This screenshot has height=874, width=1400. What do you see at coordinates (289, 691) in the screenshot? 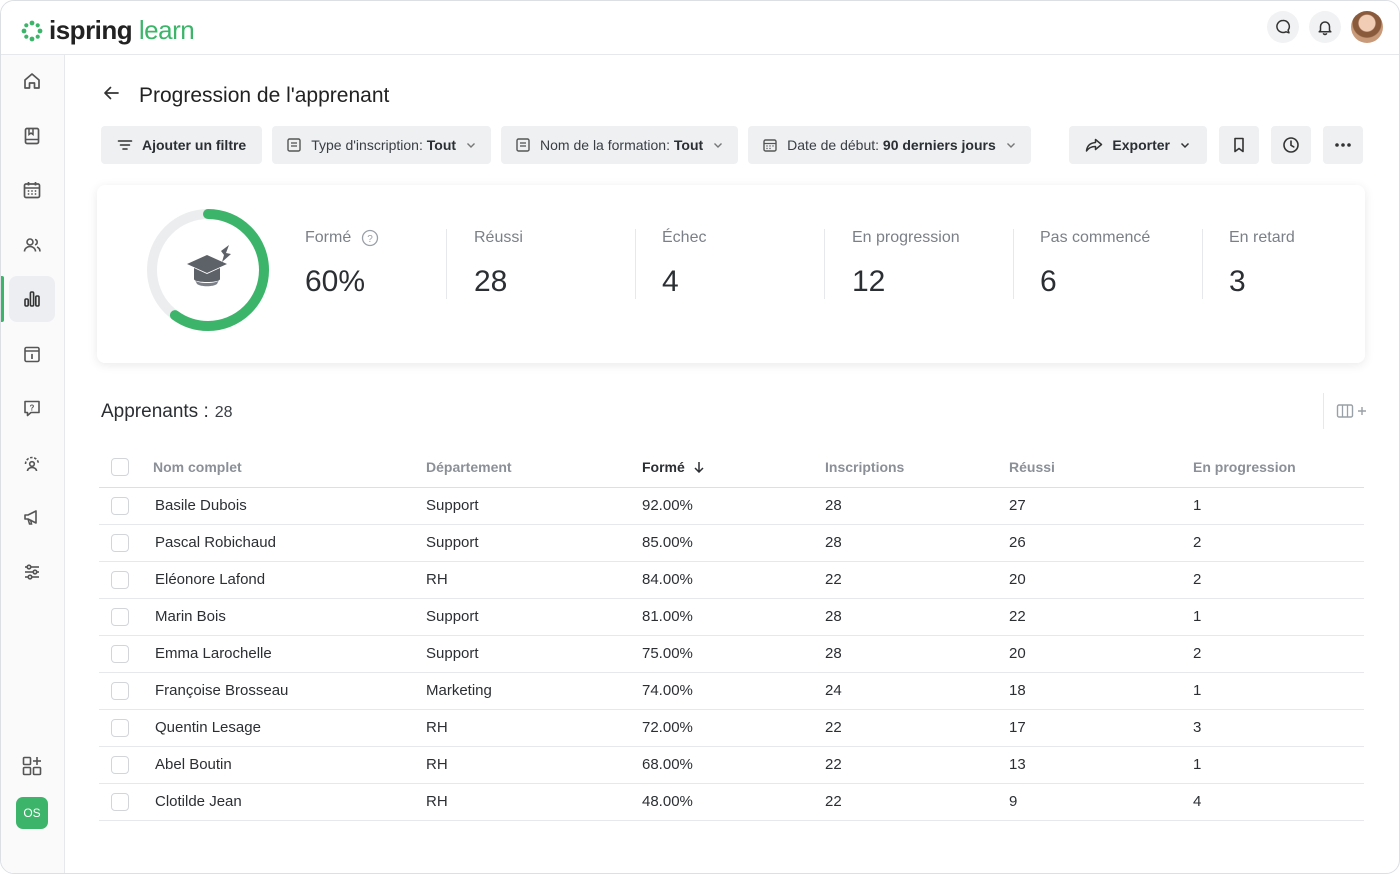
I see `cell-name: Françoise Brosseau` at bounding box center [289, 691].